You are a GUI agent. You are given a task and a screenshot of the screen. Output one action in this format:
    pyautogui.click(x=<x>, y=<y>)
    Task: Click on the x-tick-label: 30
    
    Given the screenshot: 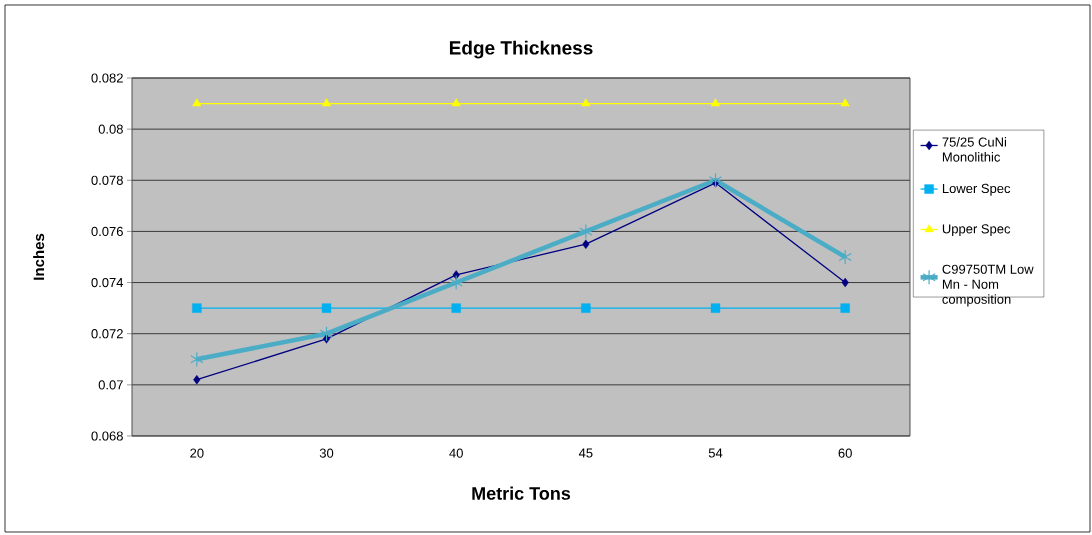 What is the action you would take?
    pyautogui.click(x=326, y=453)
    